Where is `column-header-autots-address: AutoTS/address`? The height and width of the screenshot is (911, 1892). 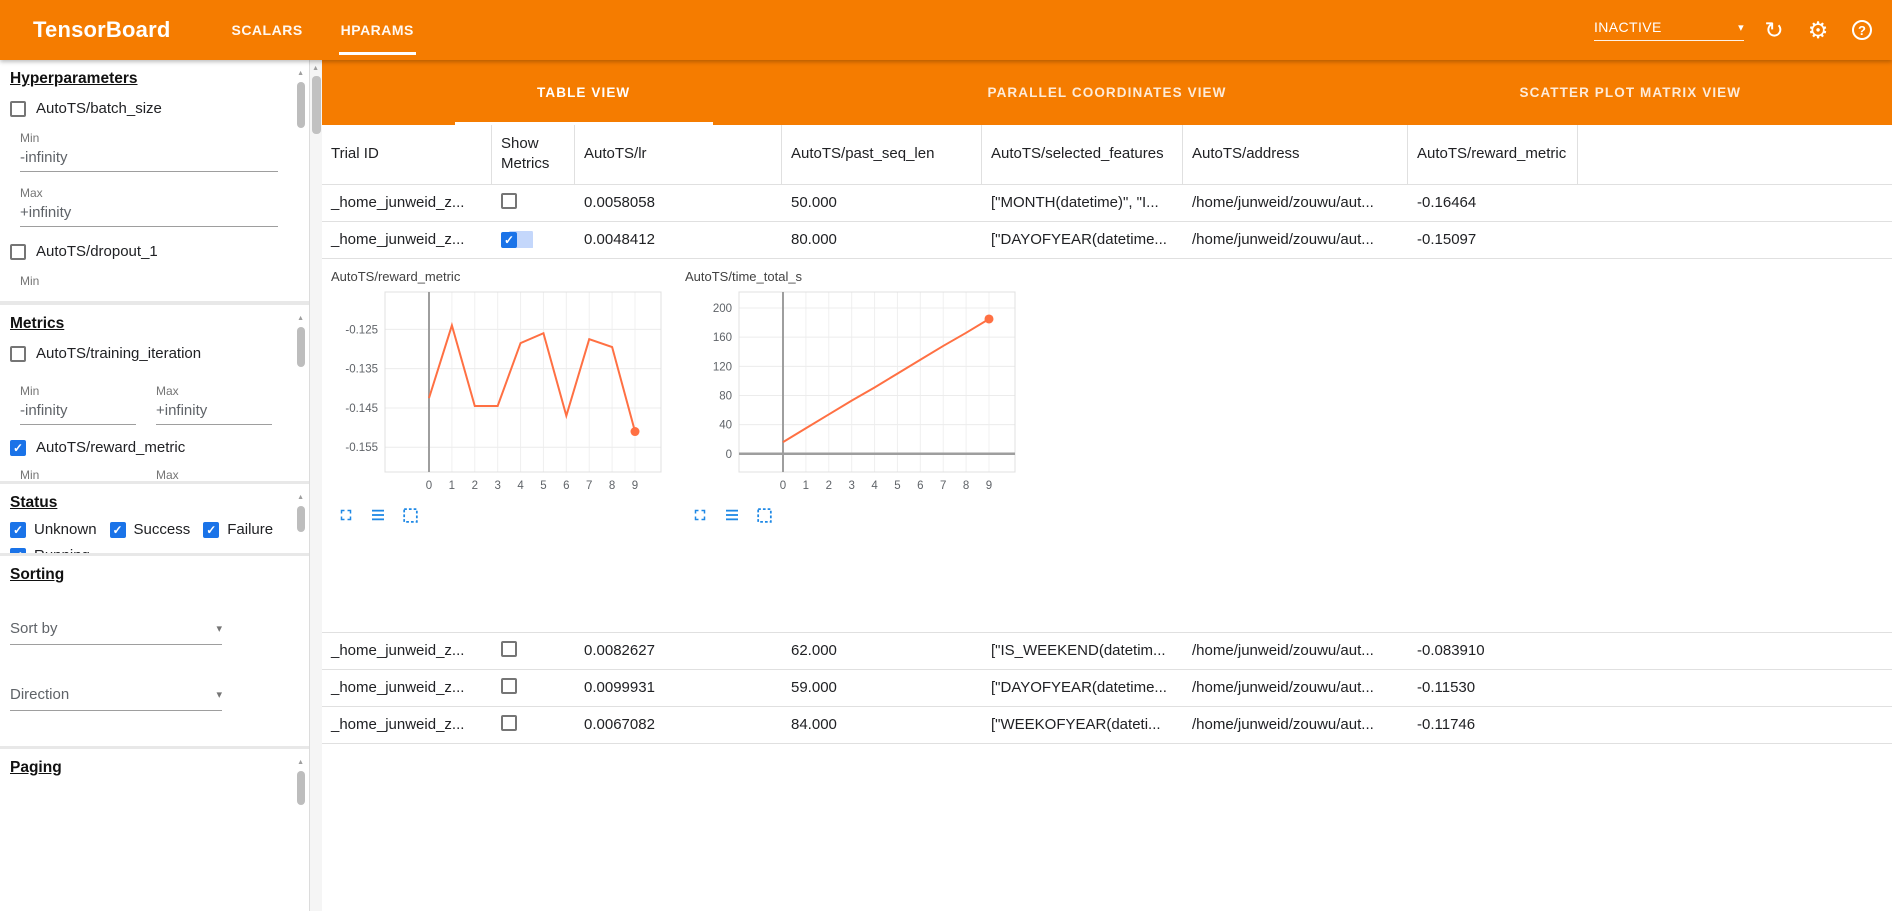
column-header-autots-address: AutoTS/address is located at coordinates (1295, 154).